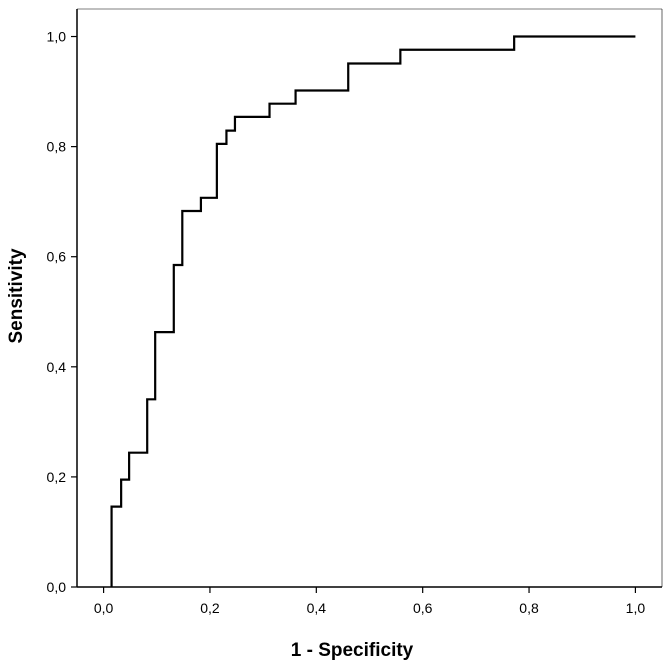 The width and height of the screenshot is (667, 666). I want to click on y-tick-label: 0,6, so click(57, 257).